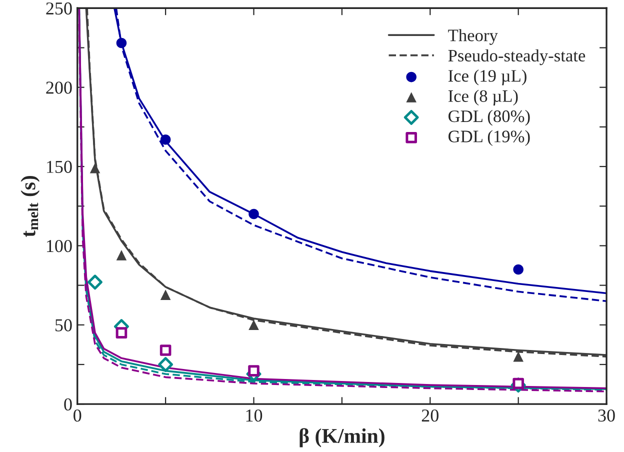  What do you see at coordinates (517, 57) in the screenshot?
I see `legend-label: Pseudo-steady-state` at bounding box center [517, 57].